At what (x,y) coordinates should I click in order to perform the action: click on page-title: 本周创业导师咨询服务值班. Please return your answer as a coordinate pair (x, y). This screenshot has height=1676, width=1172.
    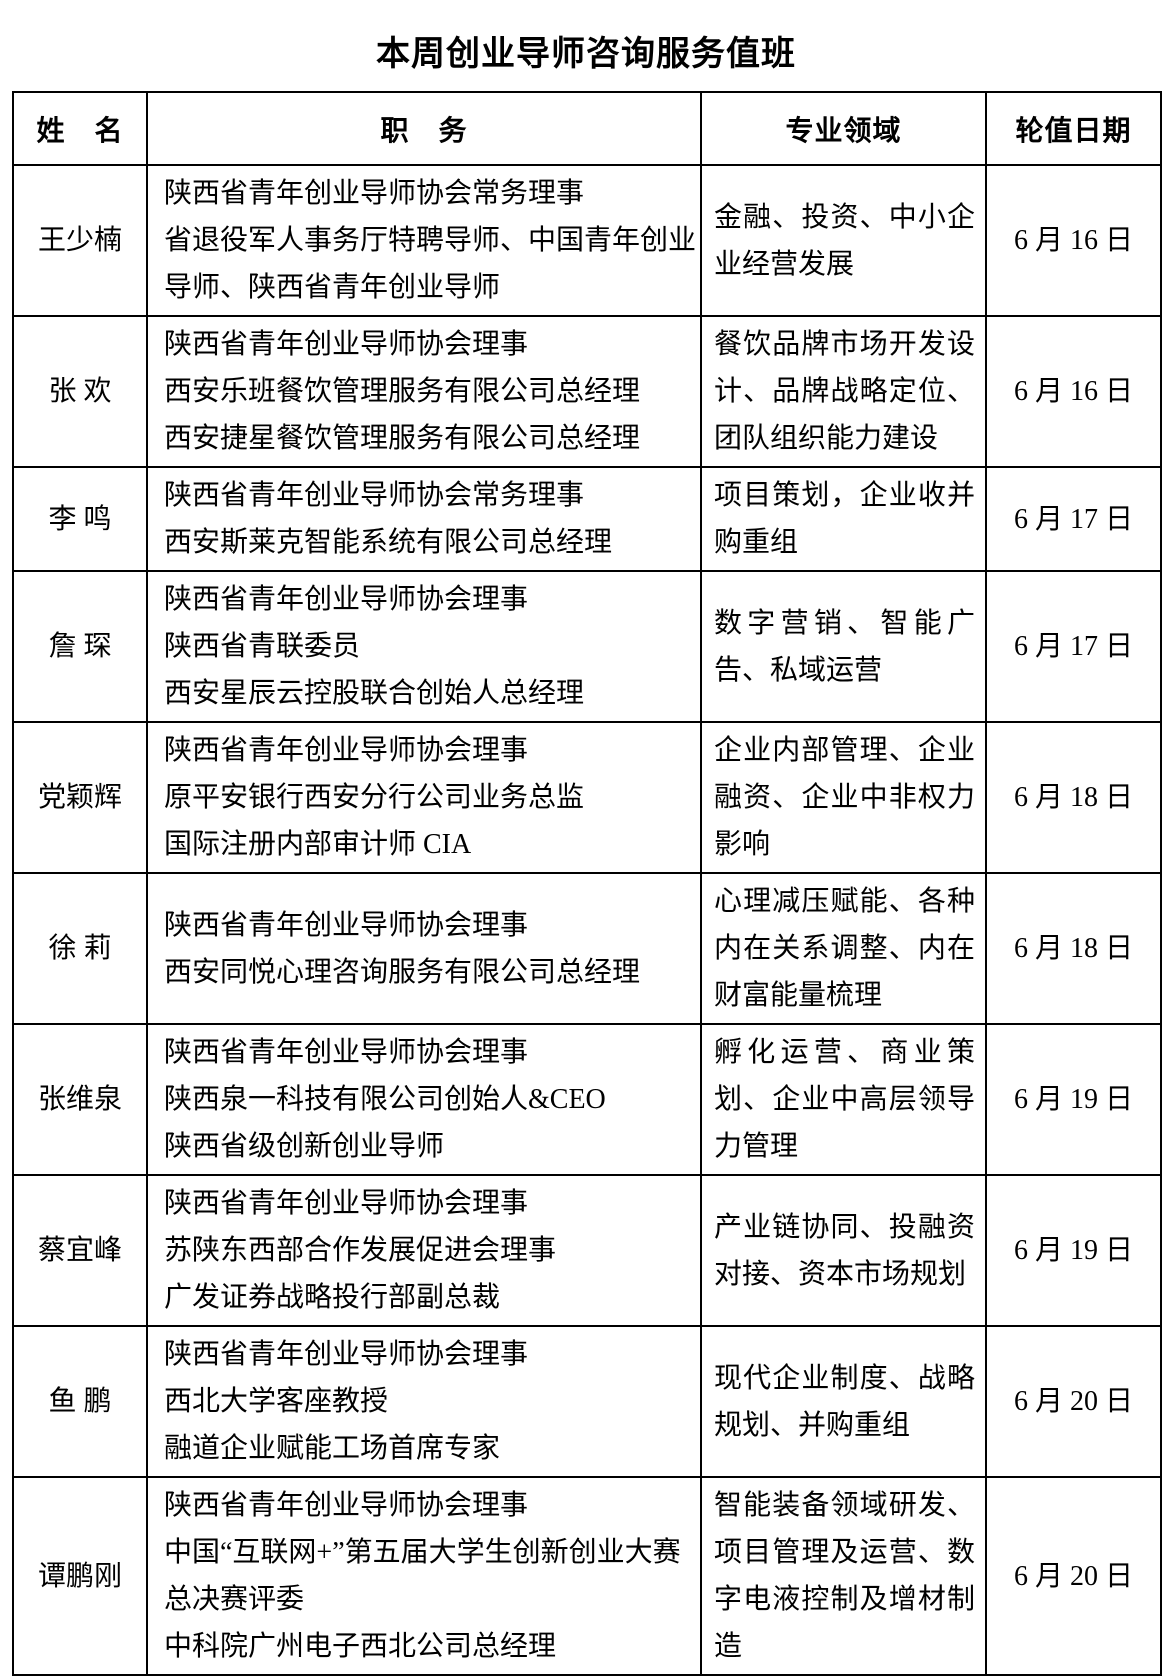
    Looking at the image, I should click on (586, 54).